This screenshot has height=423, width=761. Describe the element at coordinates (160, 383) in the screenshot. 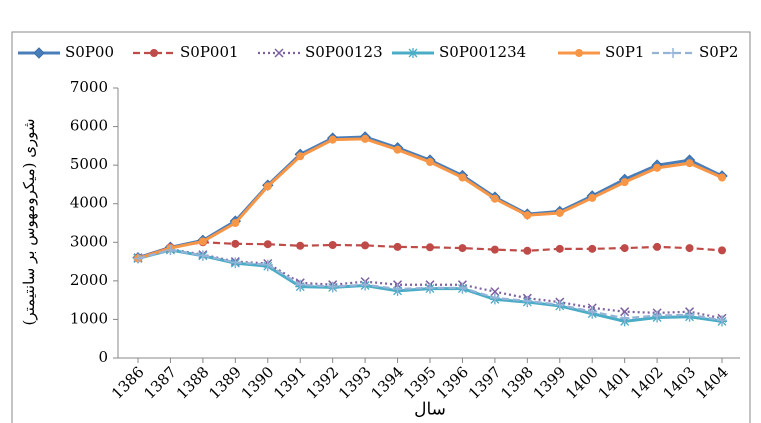

I see `x-tick-label: 1387` at that location.